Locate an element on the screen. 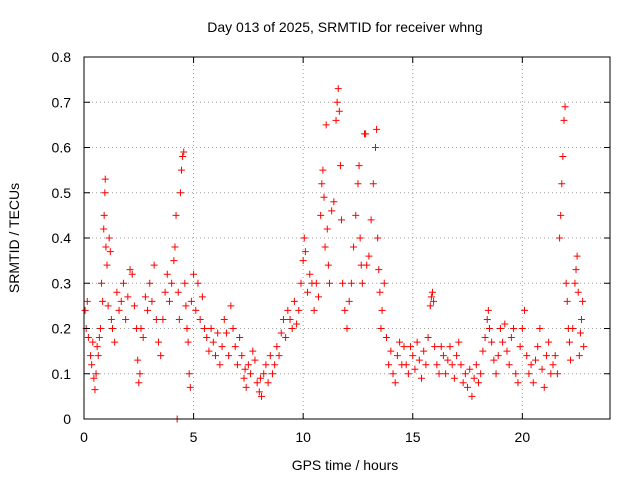 This screenshot has width=640, height=480. x-tick-label: 15 is located at coordinates (413, 437).